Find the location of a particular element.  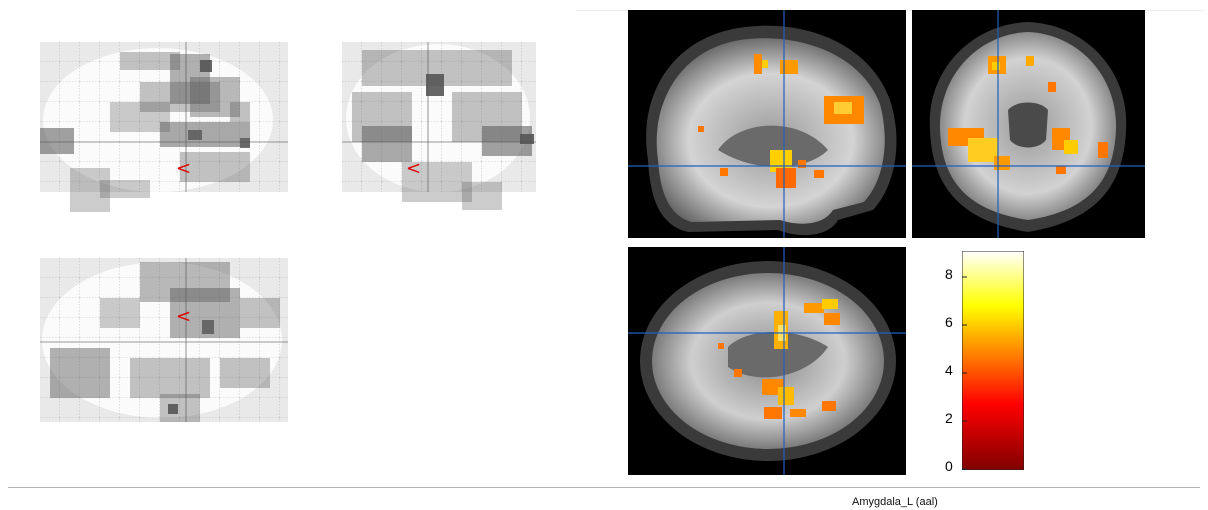

glass-marker-sagittal: < is located at coordinates (183, 168).